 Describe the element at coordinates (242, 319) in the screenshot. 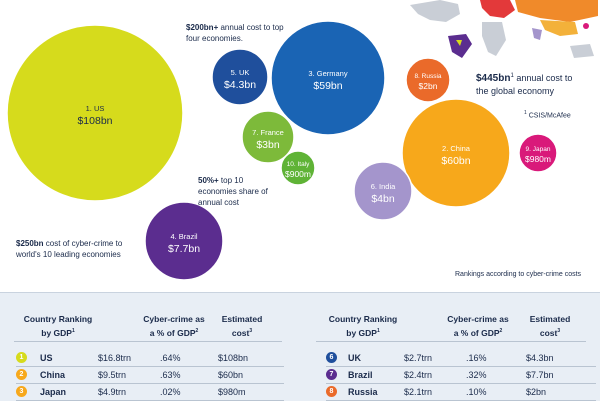

I see `header-co1: Estimated` at that location.